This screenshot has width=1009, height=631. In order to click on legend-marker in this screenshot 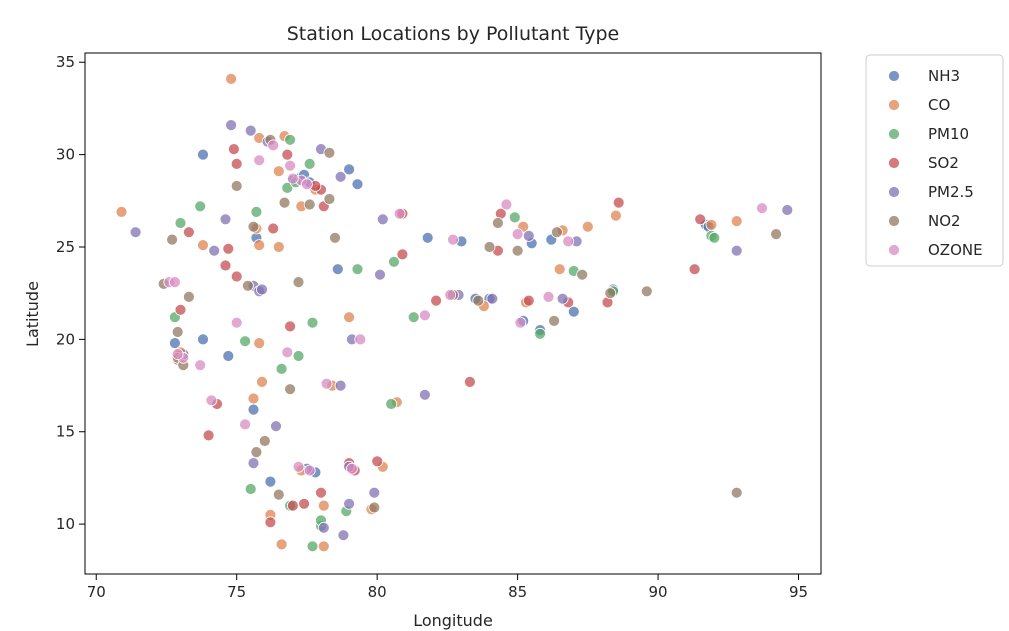, I will do `click(894, 250)`.